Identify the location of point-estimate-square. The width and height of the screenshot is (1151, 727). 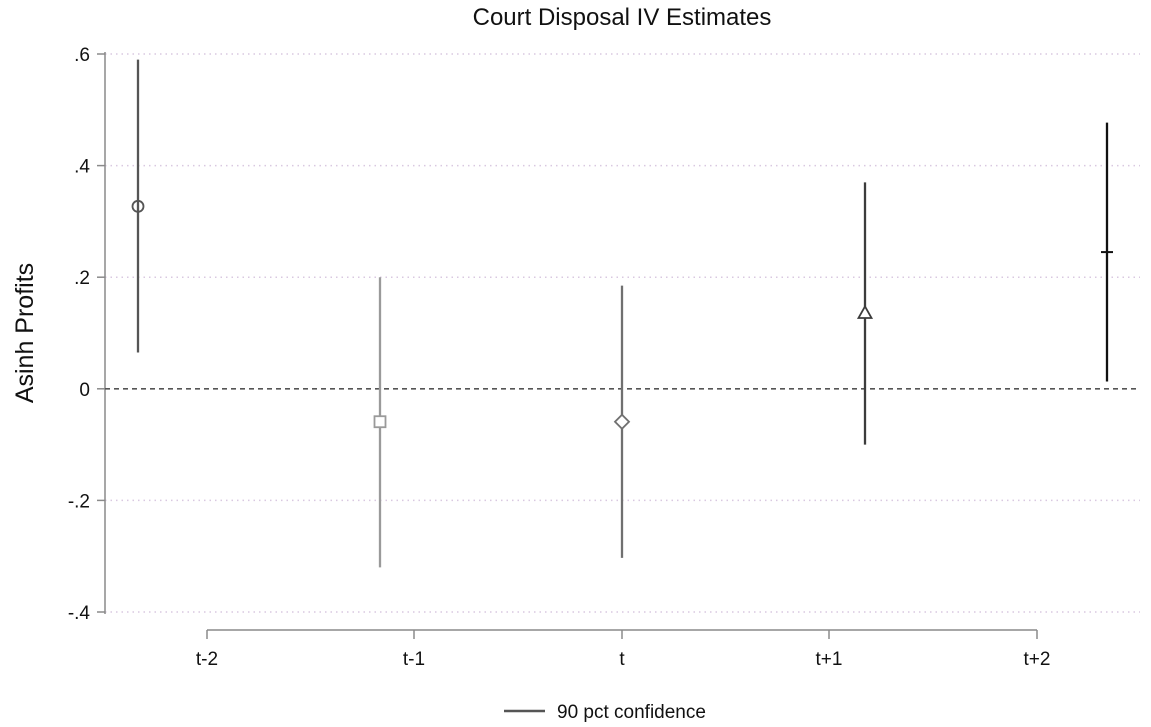
(380, 422).